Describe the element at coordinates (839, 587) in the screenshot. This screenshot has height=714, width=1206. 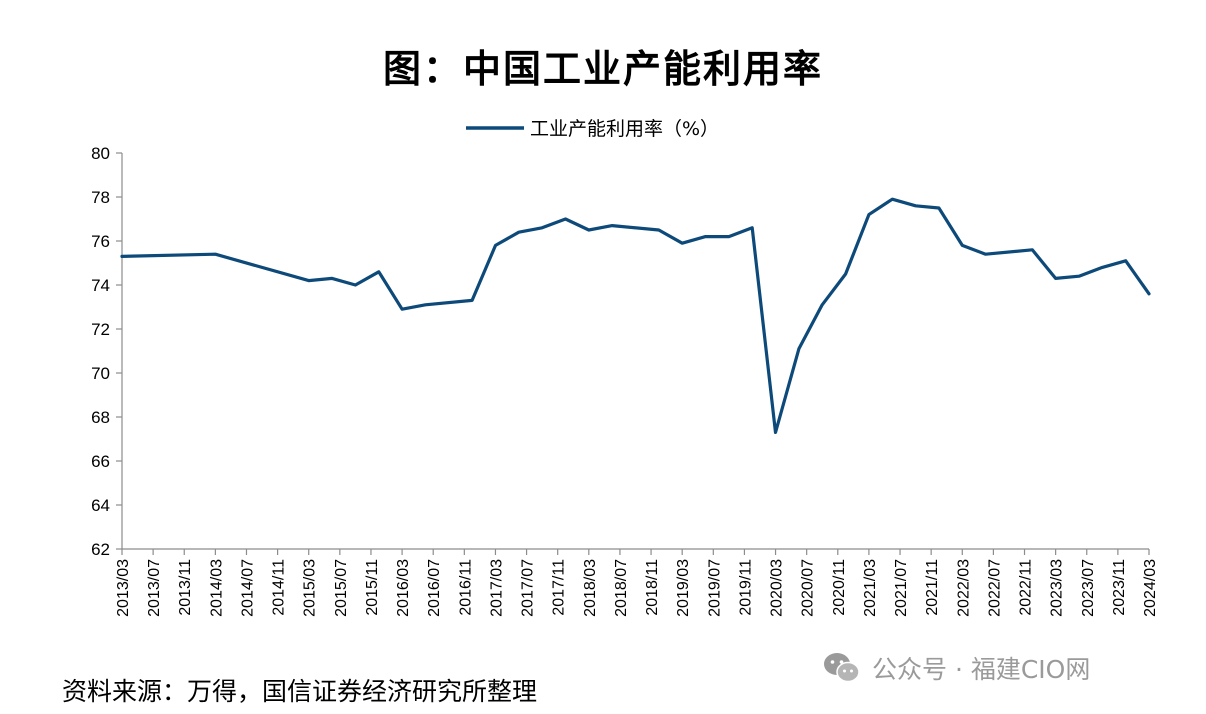
I see `x-tick-label: 2020/11` at that location.